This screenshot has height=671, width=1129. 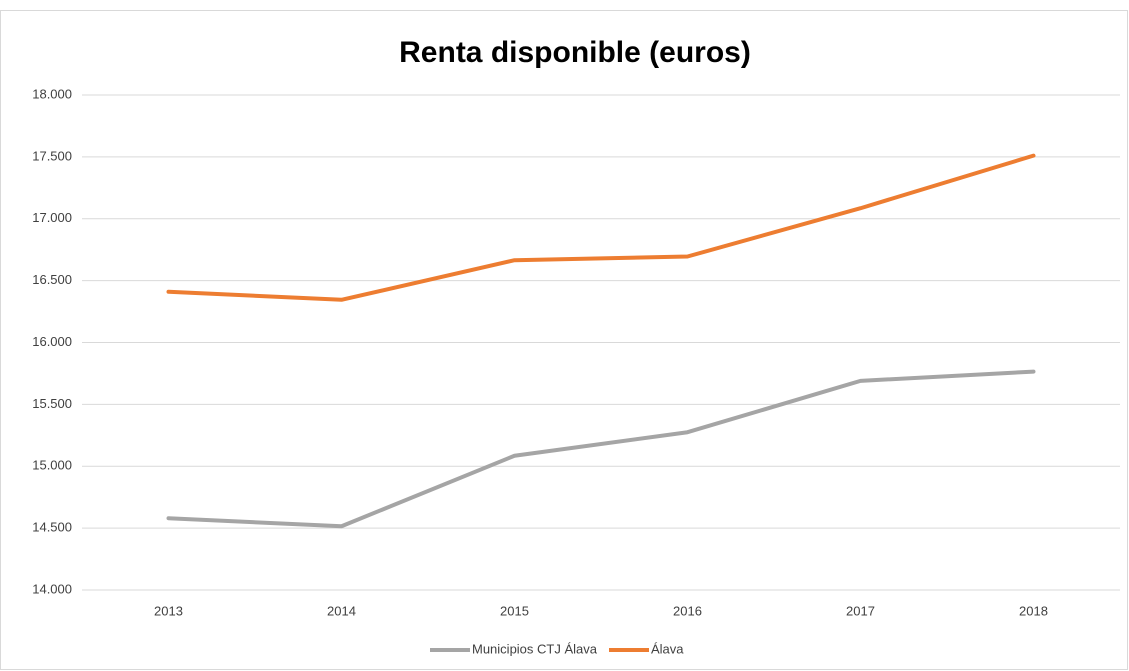 I want to click on y-tick-label: 14.500, so click(x=52, y=527).